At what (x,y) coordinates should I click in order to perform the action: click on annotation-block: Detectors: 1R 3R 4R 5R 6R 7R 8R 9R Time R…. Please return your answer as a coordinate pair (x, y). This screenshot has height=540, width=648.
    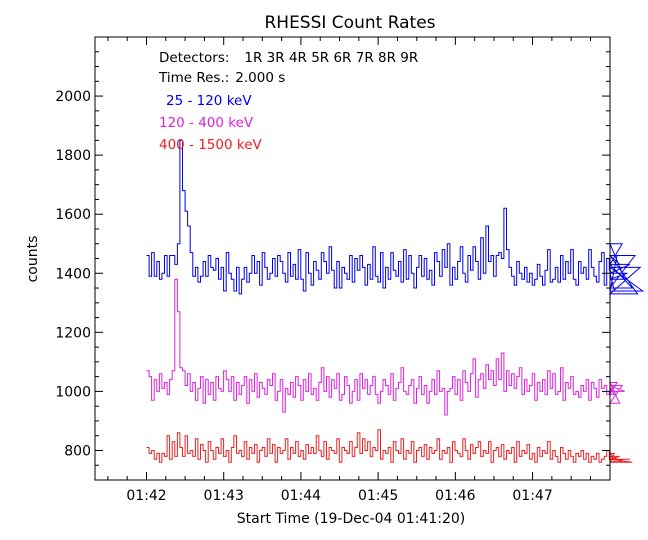
    Looking at the image, I should click on (288, 68).